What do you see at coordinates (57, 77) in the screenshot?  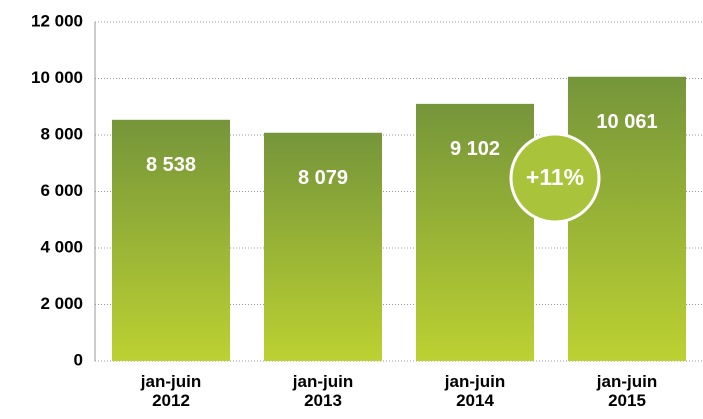 I see `y-tick-label: 10 000` at bounding box center [57, 77].